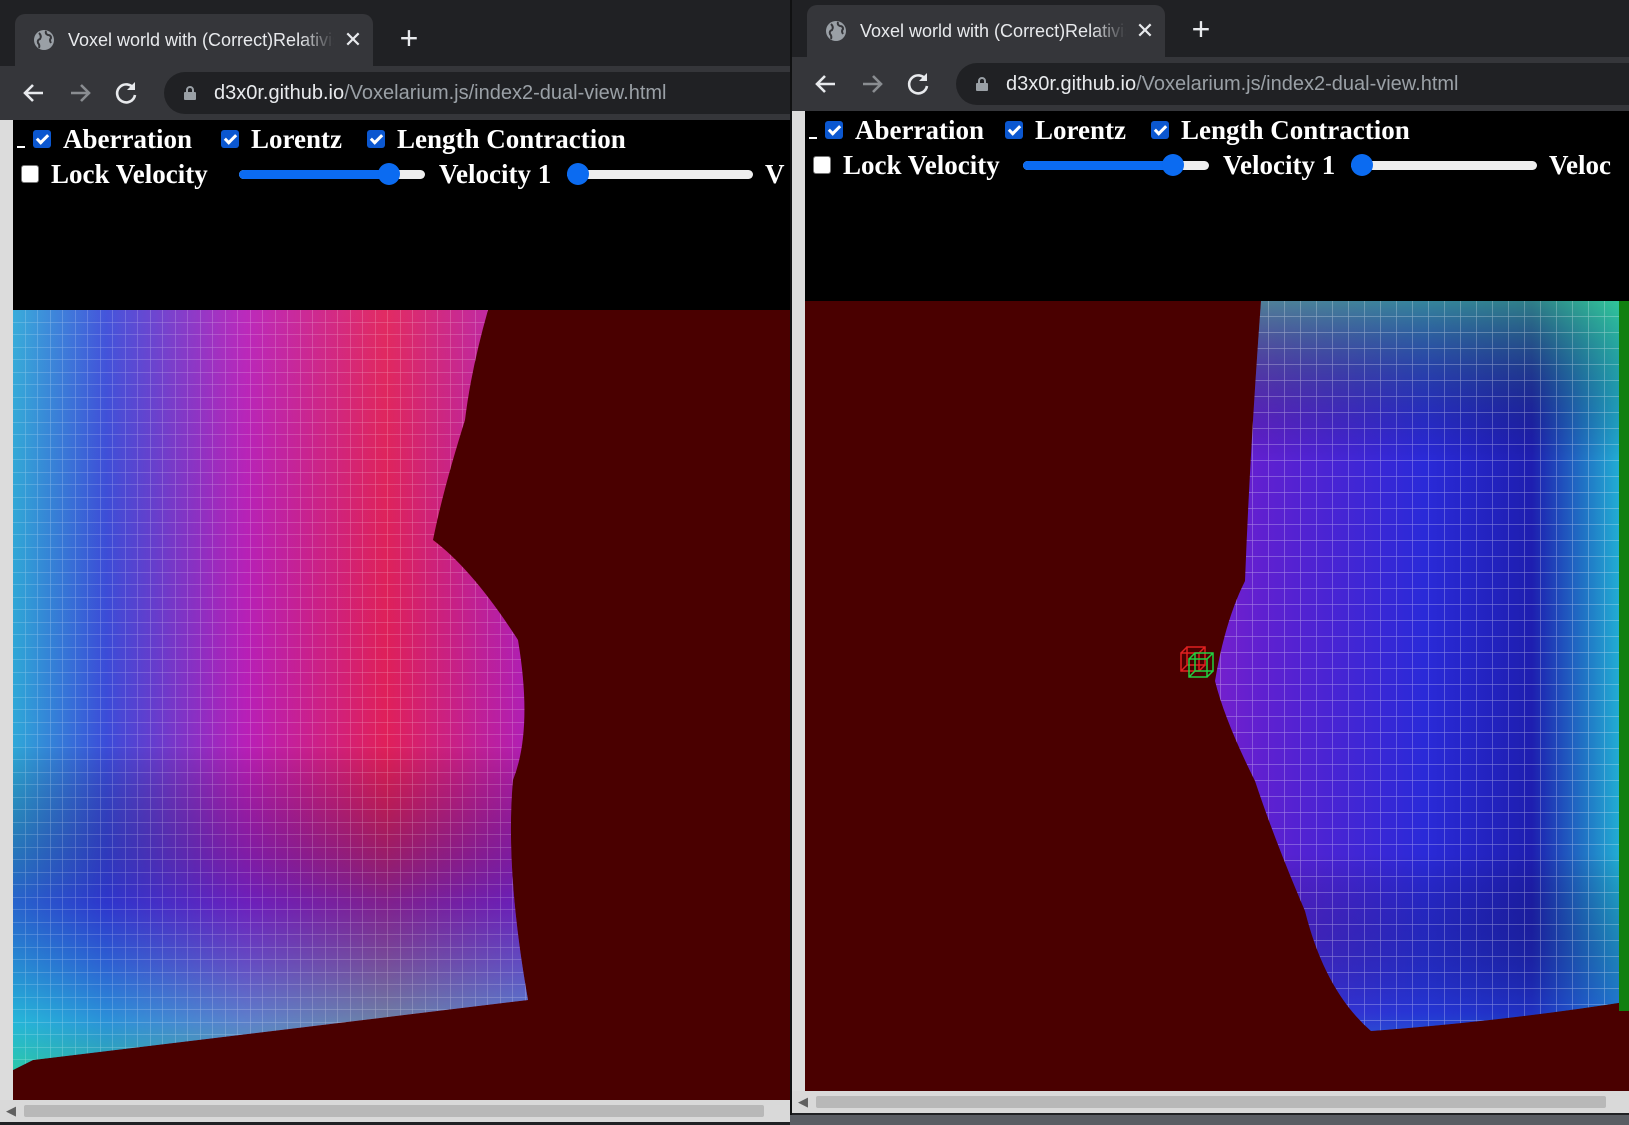 The image size is (1629, 1125). I want to click on velocity-row: Lock Velocity Velocity 1 Veloc, so click(1217, 165).